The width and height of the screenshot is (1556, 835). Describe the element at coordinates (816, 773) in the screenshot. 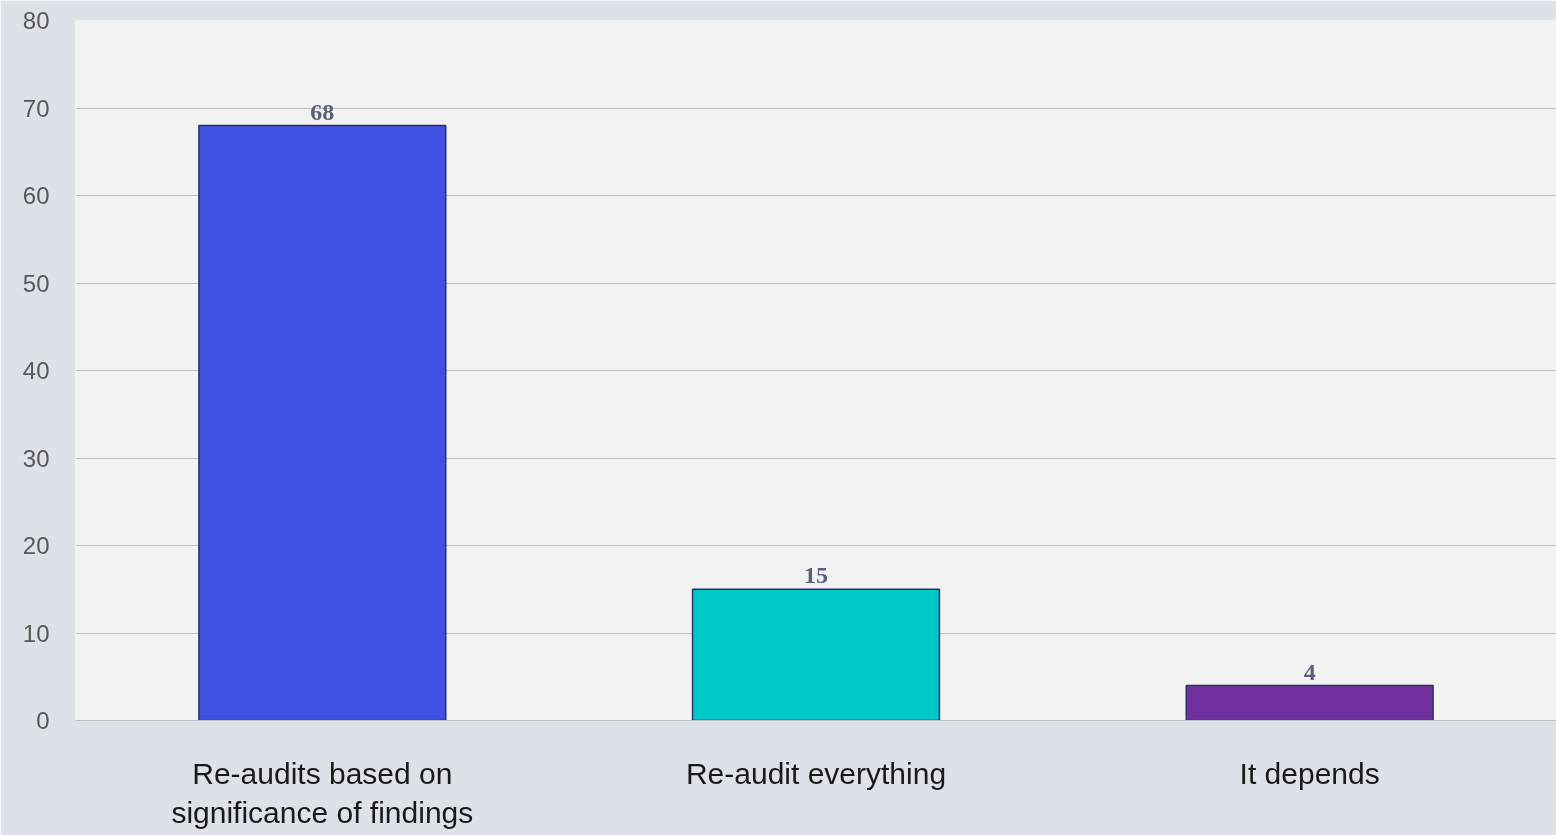

I see `x-tick-label: Re-audit everything` at that location.